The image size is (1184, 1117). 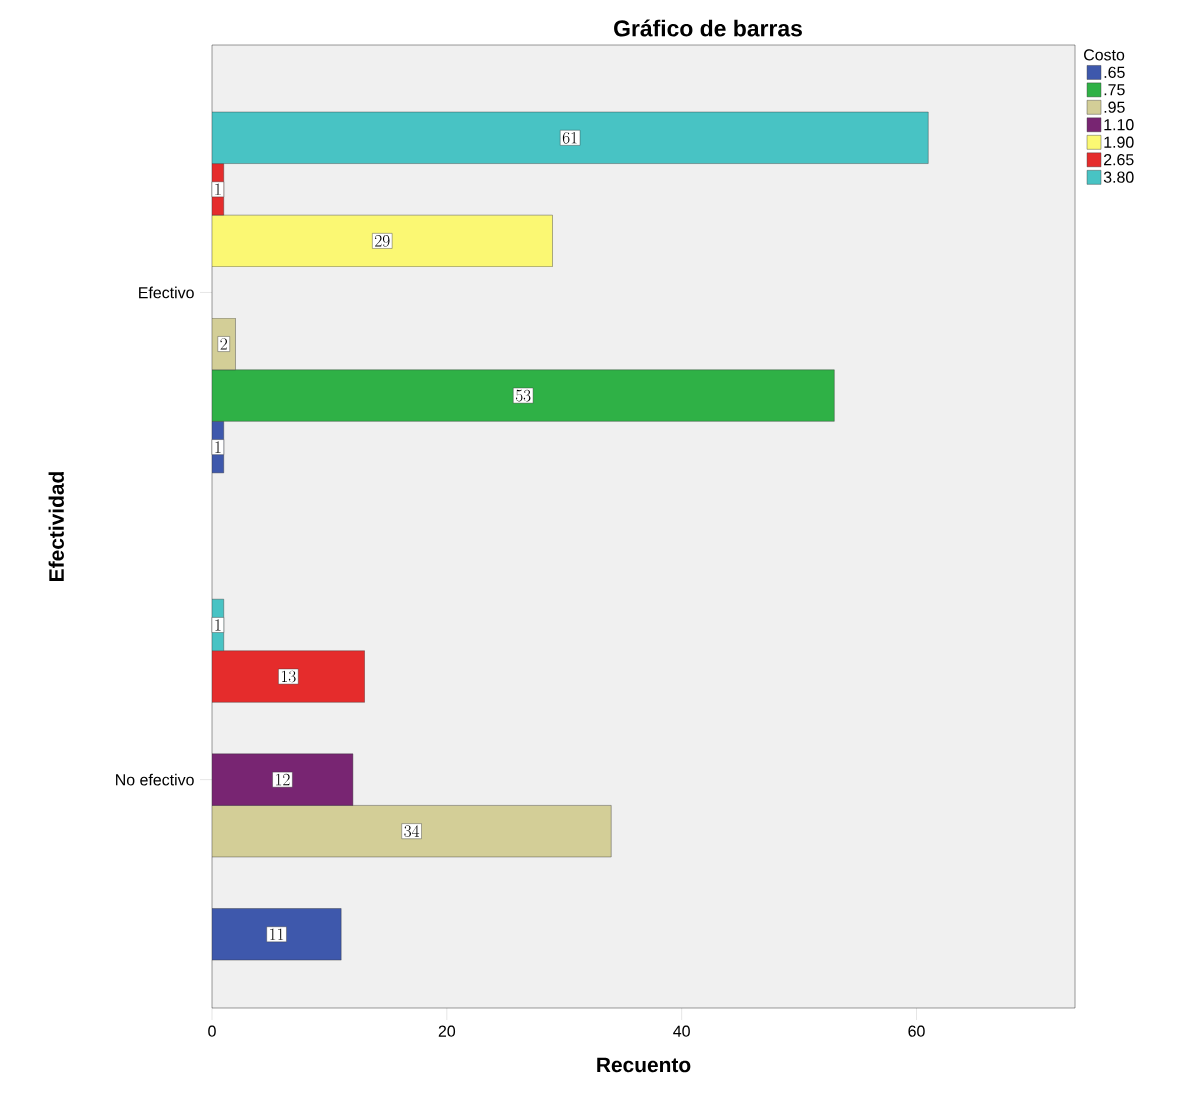 I want to click on data-label: 11, so click(x=277, y=934).